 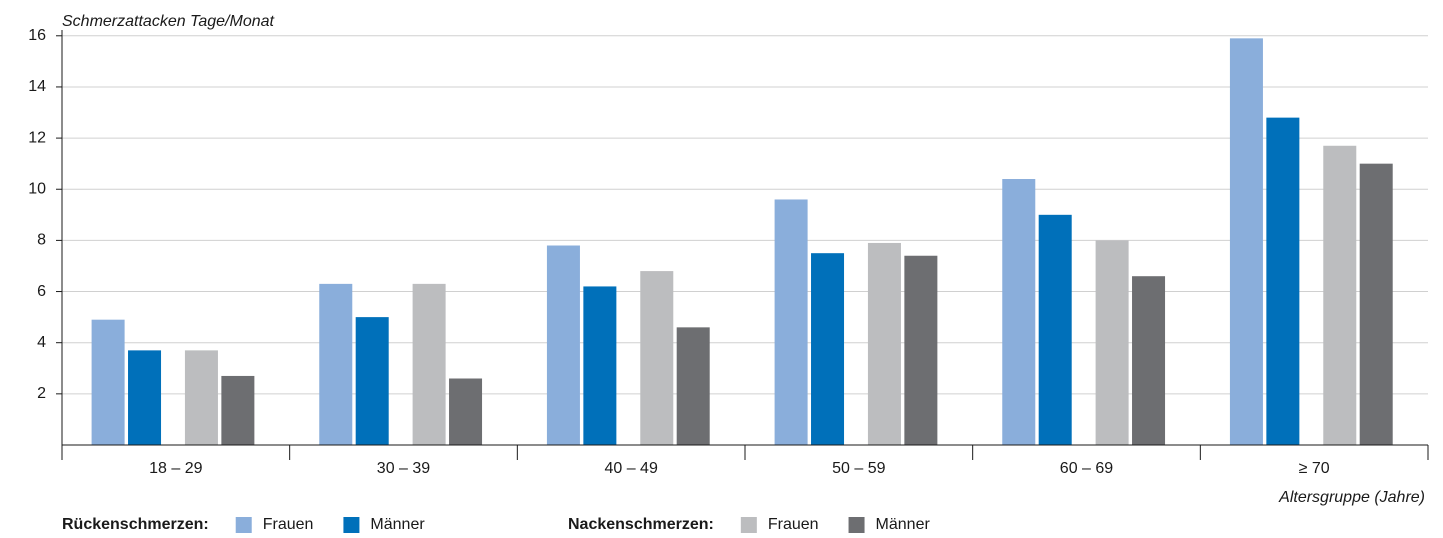 What do you see at coordinates (135, 524) in the screenshot?
I see `legend-group-label: Rückenschmerzen:` at bounding box center [135, 524].